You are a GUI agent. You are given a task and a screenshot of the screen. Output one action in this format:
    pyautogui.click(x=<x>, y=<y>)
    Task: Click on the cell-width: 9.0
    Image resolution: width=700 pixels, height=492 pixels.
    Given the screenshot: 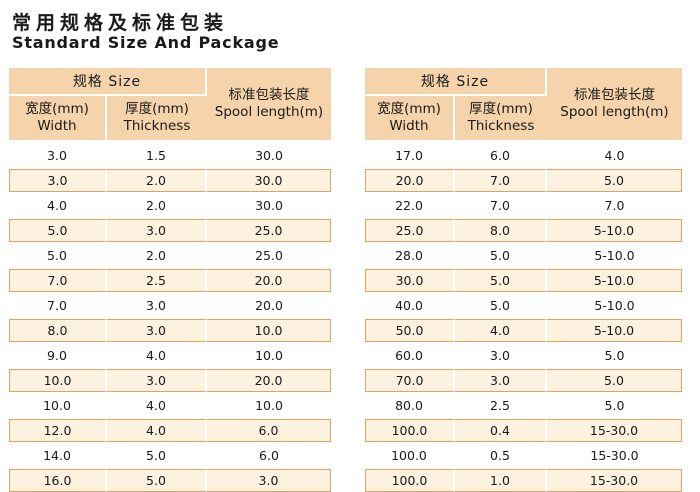 What is the action you would take?
    pyautogui.click(x=58, y=355)
    